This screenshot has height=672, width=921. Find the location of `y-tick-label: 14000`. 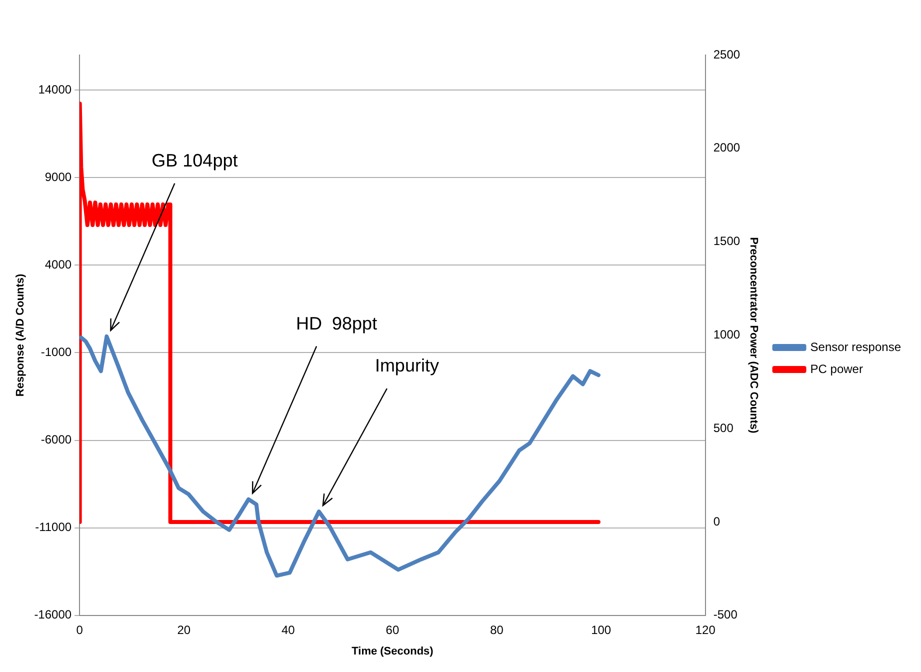

y-tick-label: 14000 is located at coordinates (55, 89).